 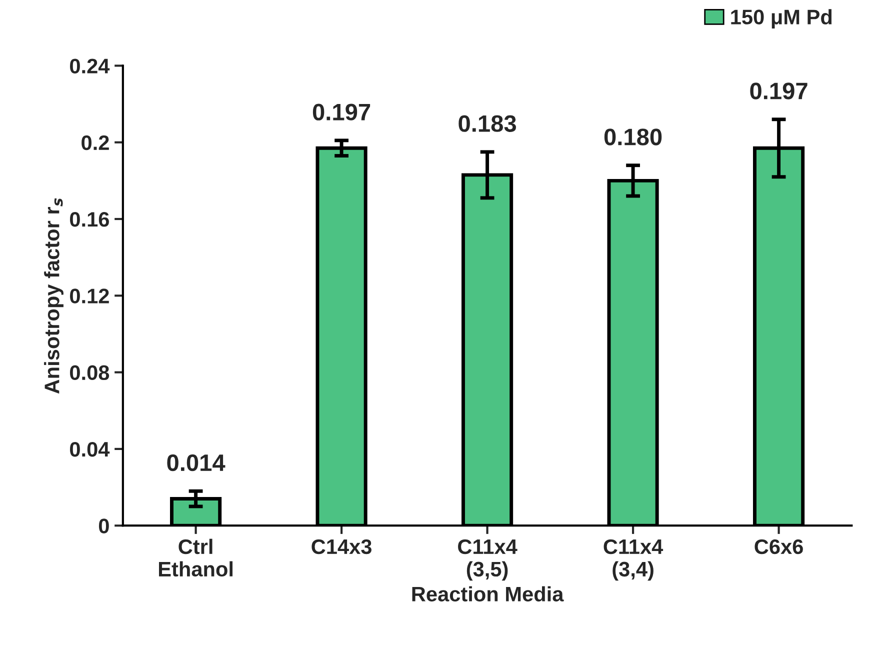 What do you see at coordinates (95, 142) in the screenshot?
I see `y-tick-label: 0.2` at bounding box center [95, 142].